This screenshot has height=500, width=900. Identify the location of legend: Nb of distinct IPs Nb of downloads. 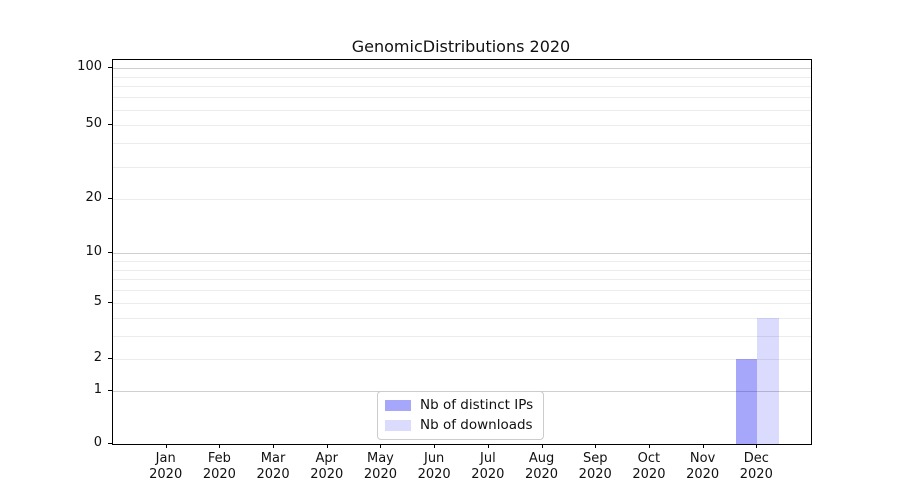
(461, 415).